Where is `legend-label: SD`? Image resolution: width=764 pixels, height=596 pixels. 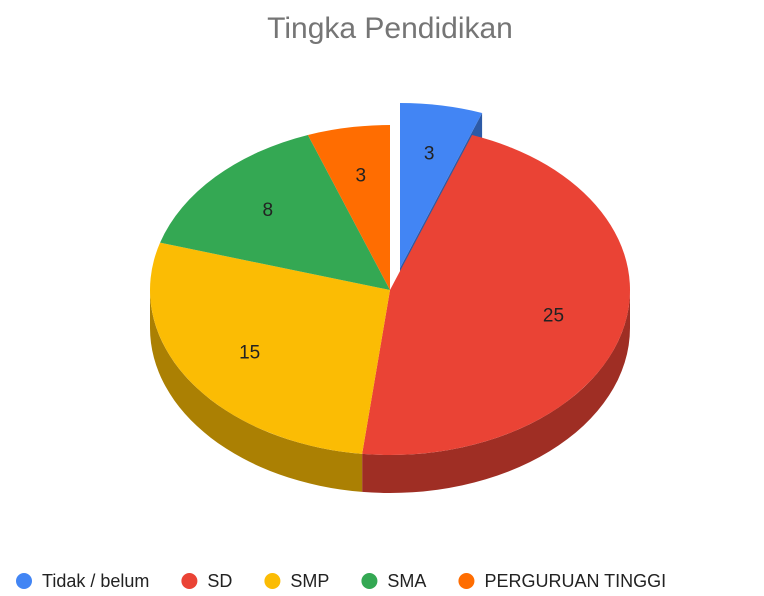 legend-label: SD is located at coordinates (219, 581).